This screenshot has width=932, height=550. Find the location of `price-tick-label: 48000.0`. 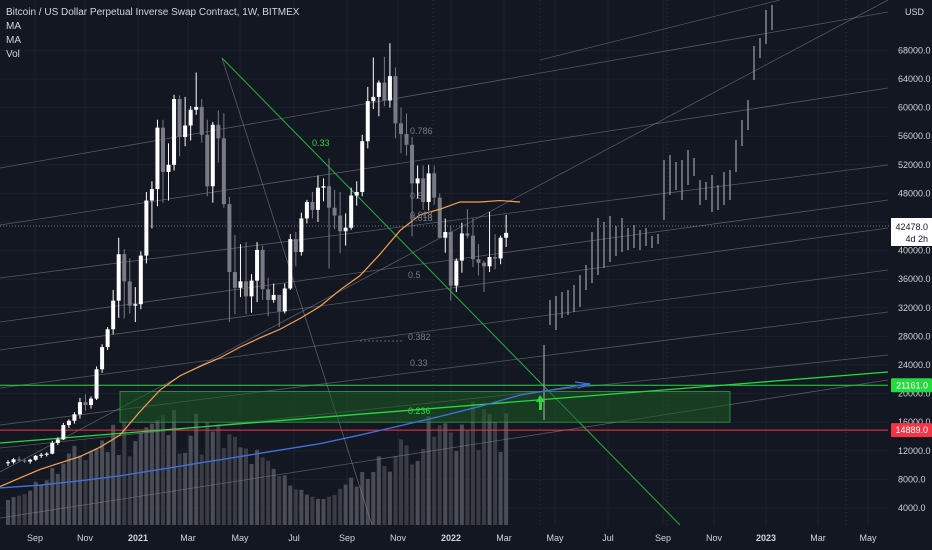

price-tick-label: 48000.0 is located at coordinates (914, 193).